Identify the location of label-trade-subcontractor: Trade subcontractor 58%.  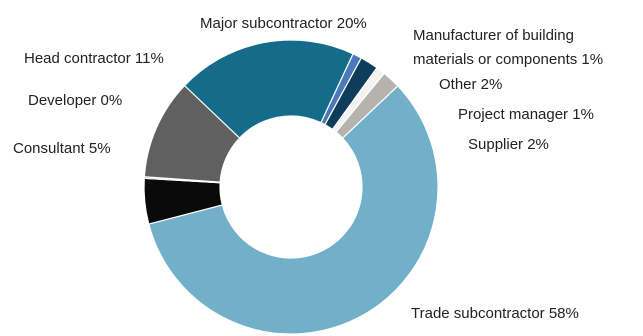
(495, 313).